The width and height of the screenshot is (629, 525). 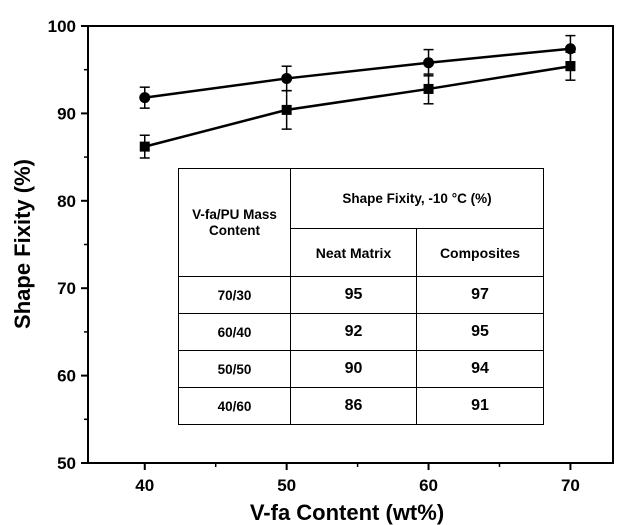 What do you see at coordinates (480, 295) in the screenshot?
I see `table-cell-composites: 97` at bounding box center [480, 295].